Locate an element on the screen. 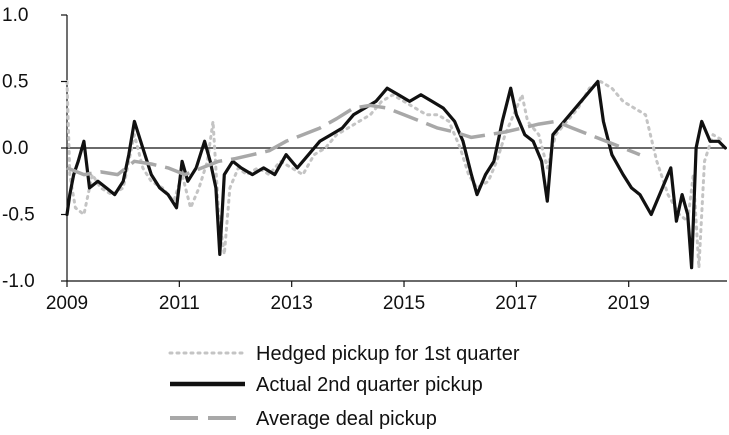  y-tick-label: -1.0 is located at coordinates (18, 281).